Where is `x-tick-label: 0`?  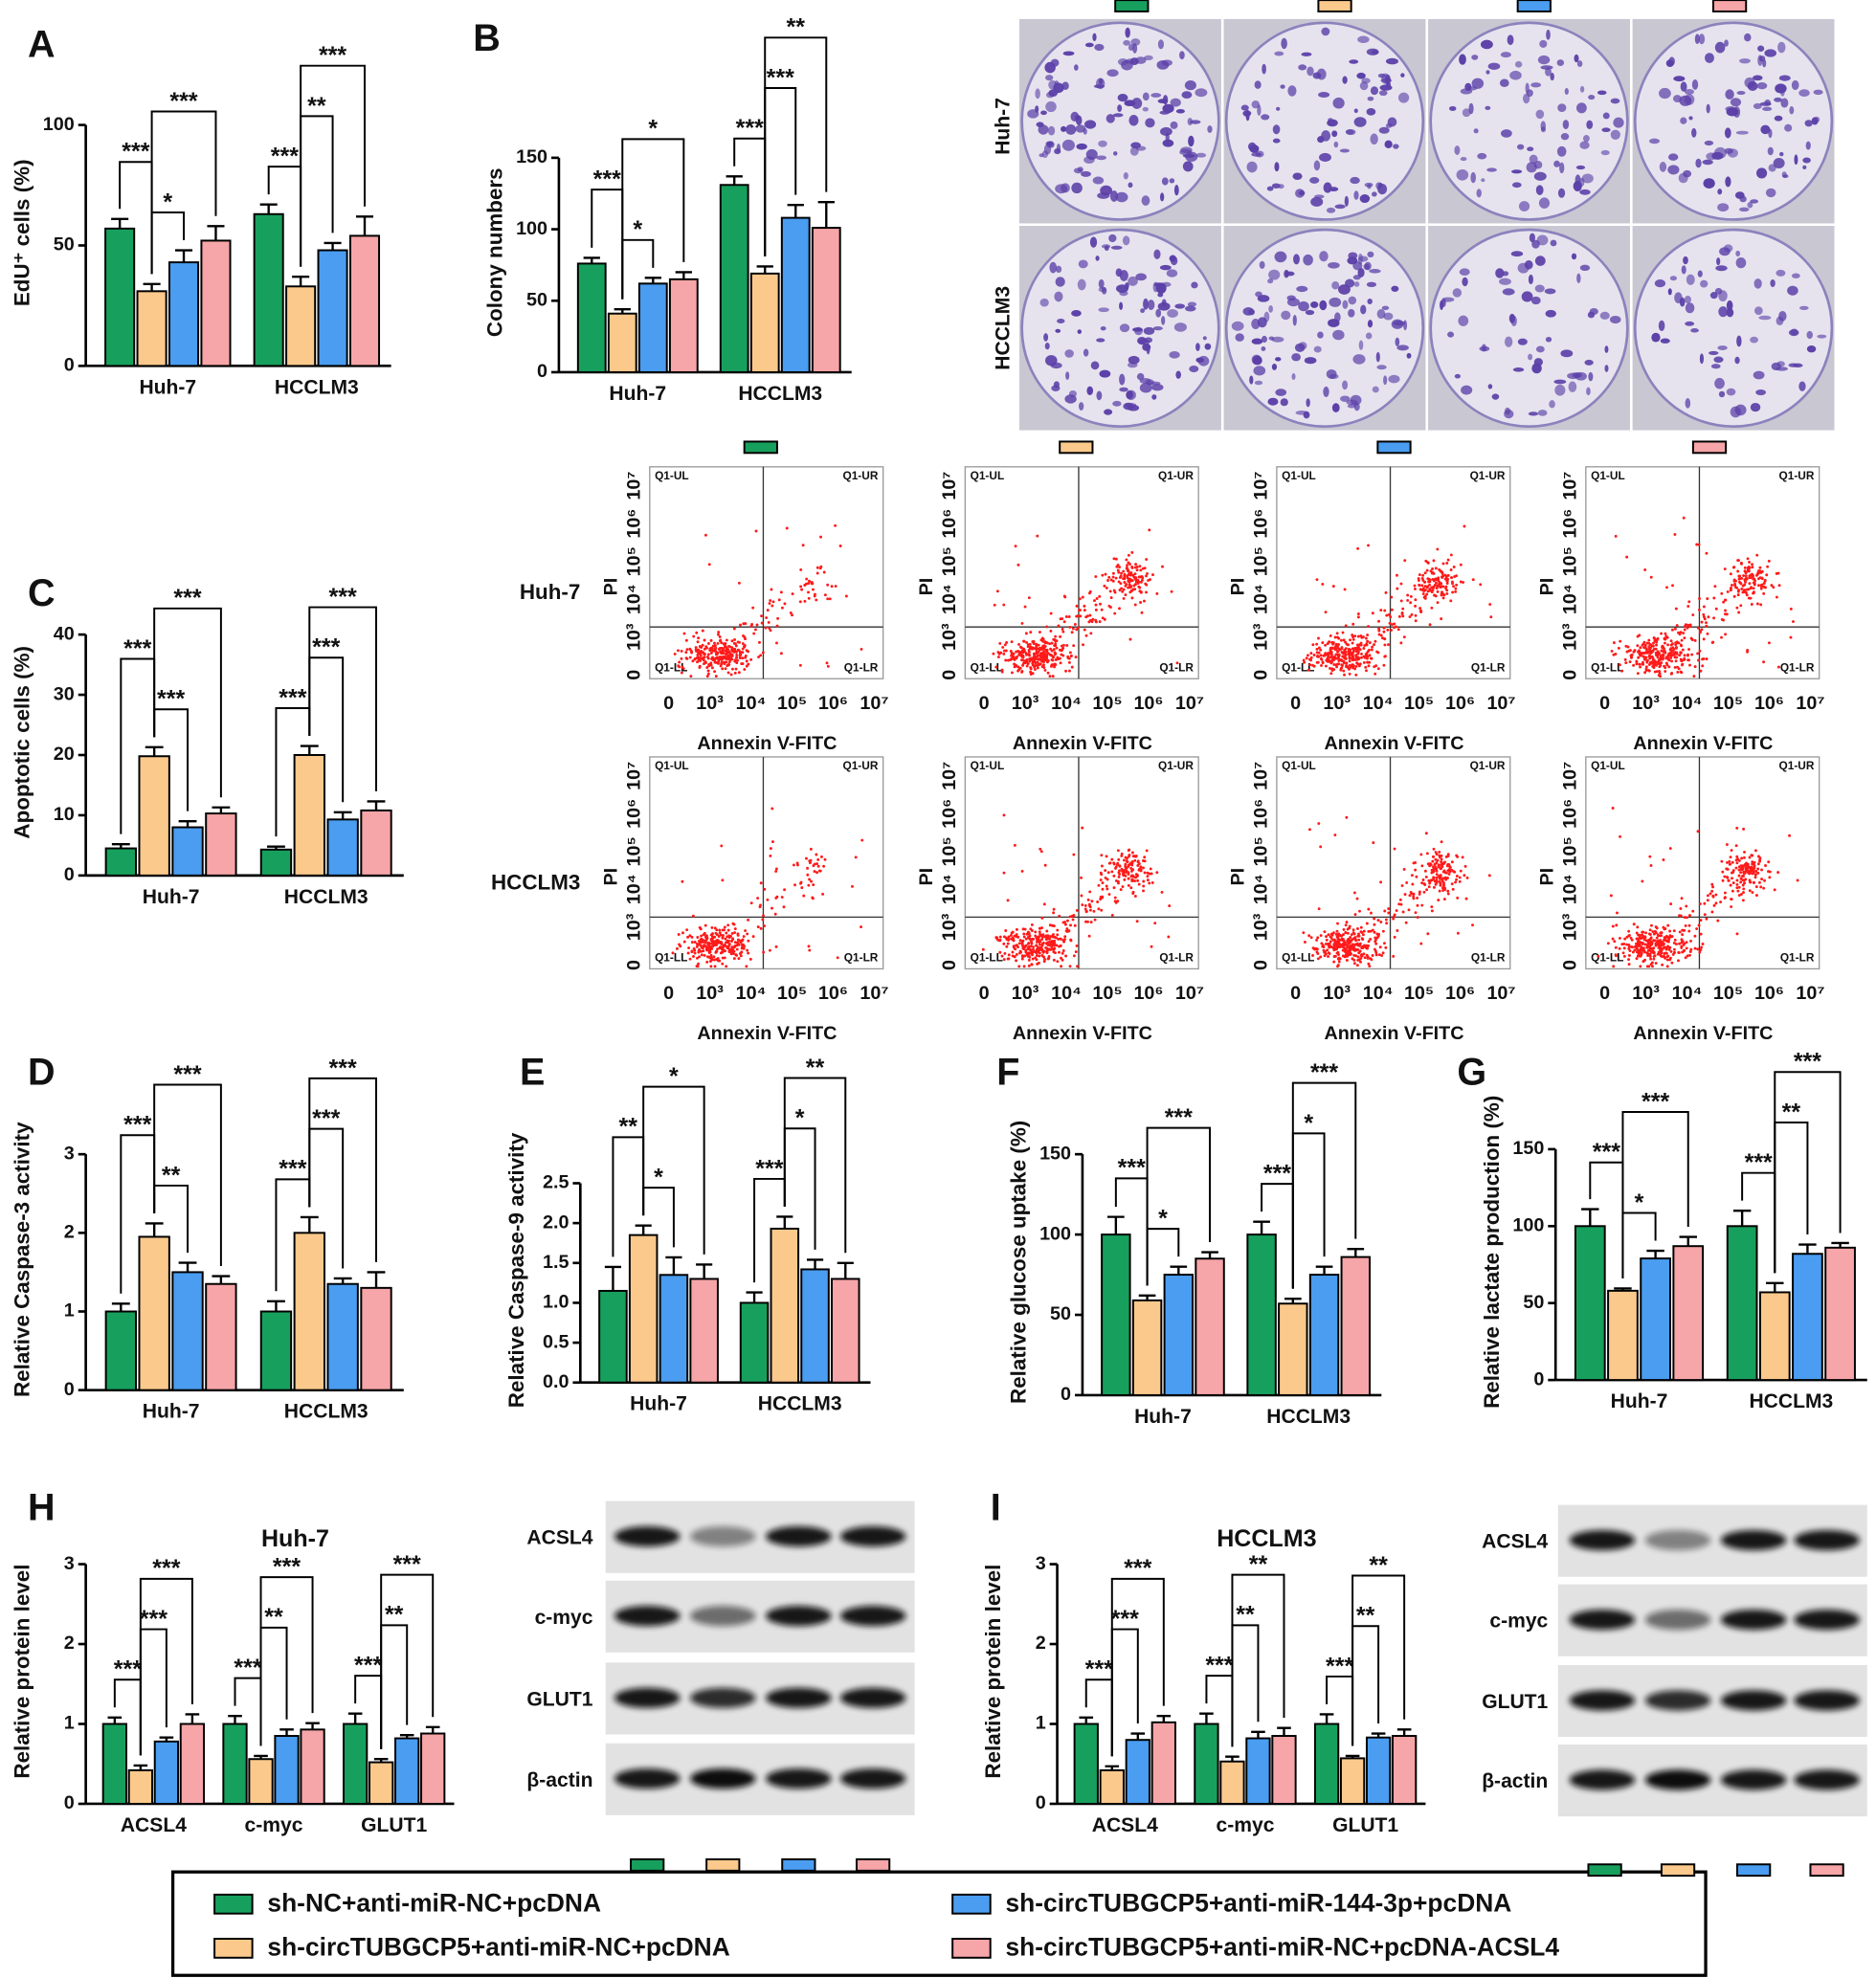
x-tick-label: 0 is located at coordinates (668, 993).